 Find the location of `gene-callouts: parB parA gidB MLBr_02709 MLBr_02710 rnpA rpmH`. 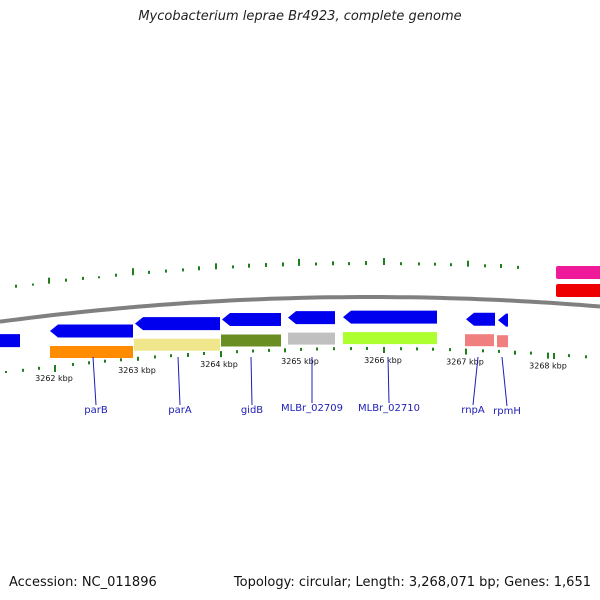

gene-callouts: parB parA gidB MLBr_02709 MLBr_02710 rnpA rpmH is located at coordinates (302, 386).